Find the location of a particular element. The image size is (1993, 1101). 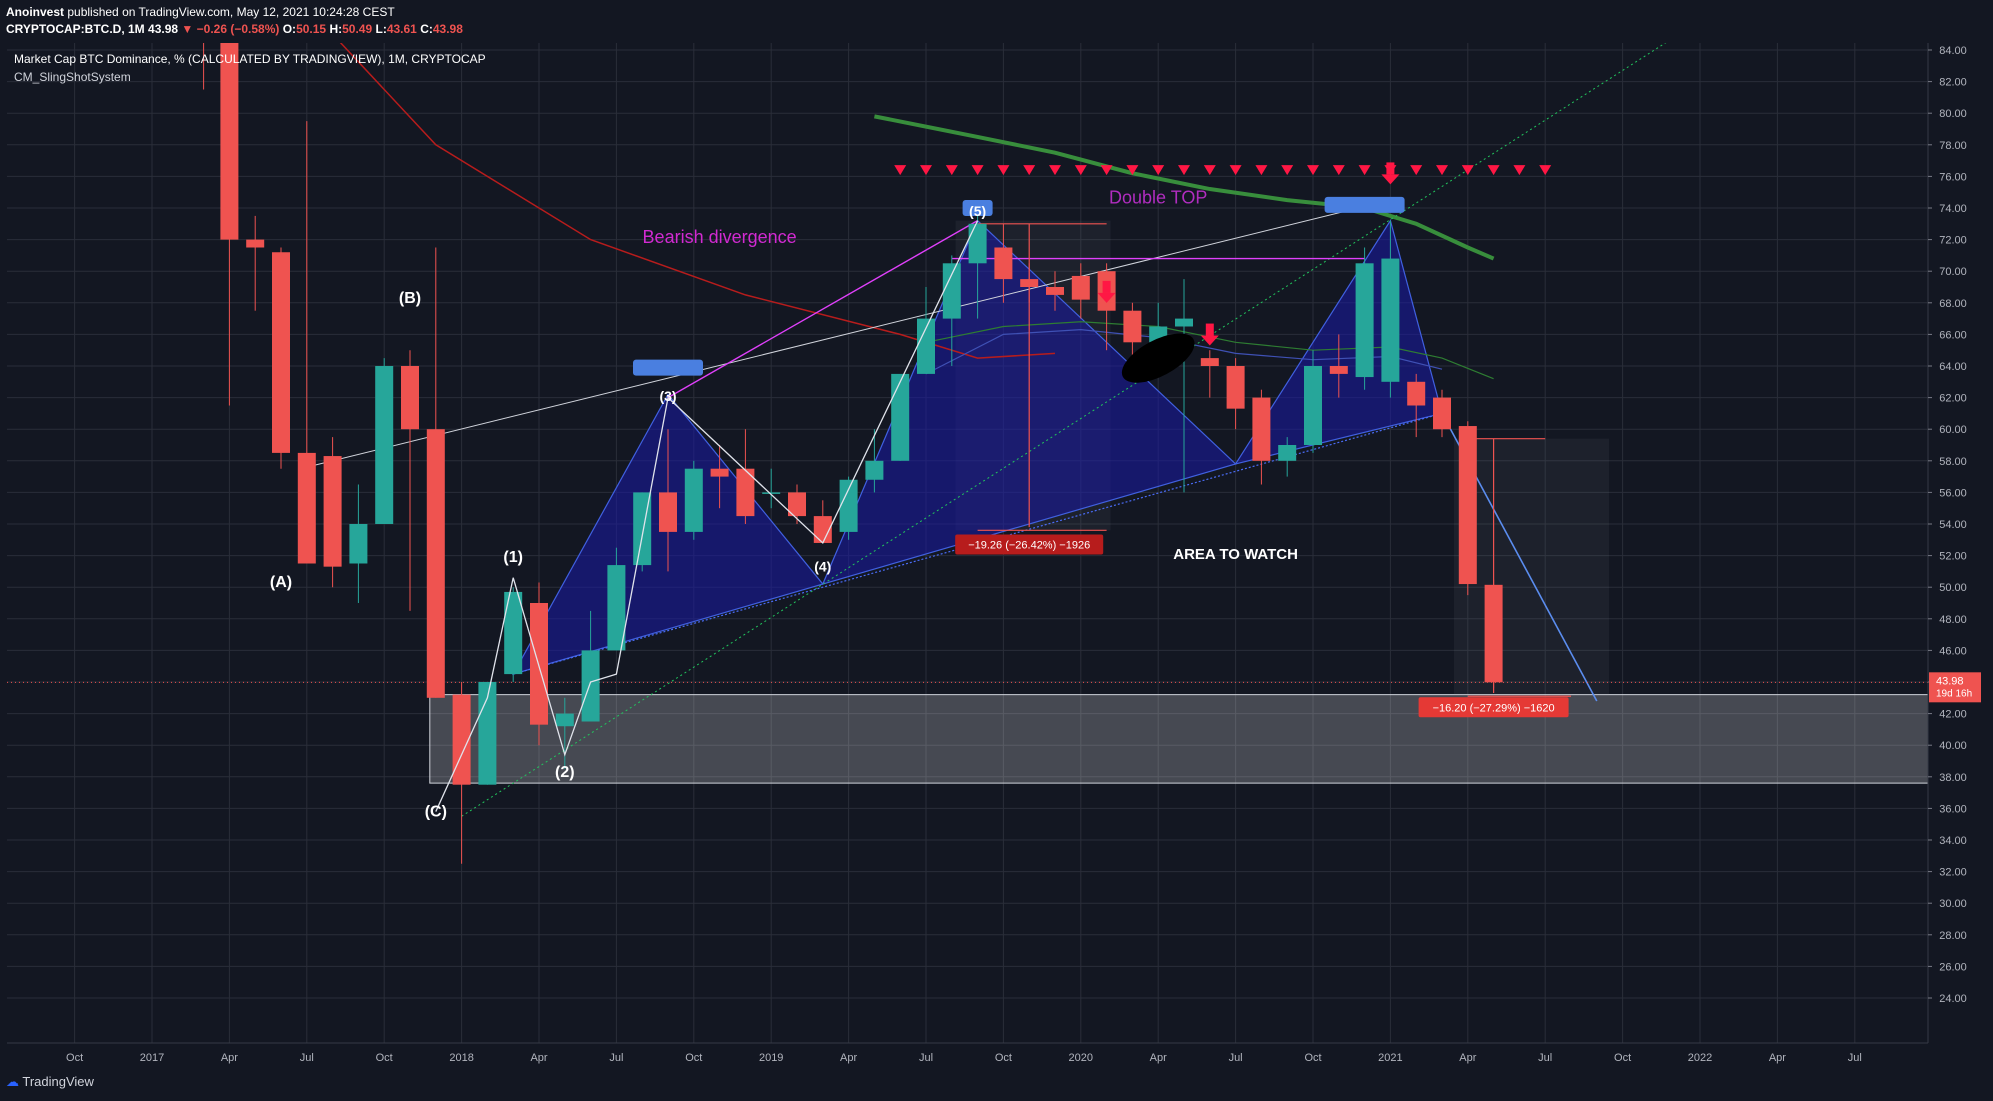

price-change: −0.26 (−0.58%) is located at coordinates (238, 29).